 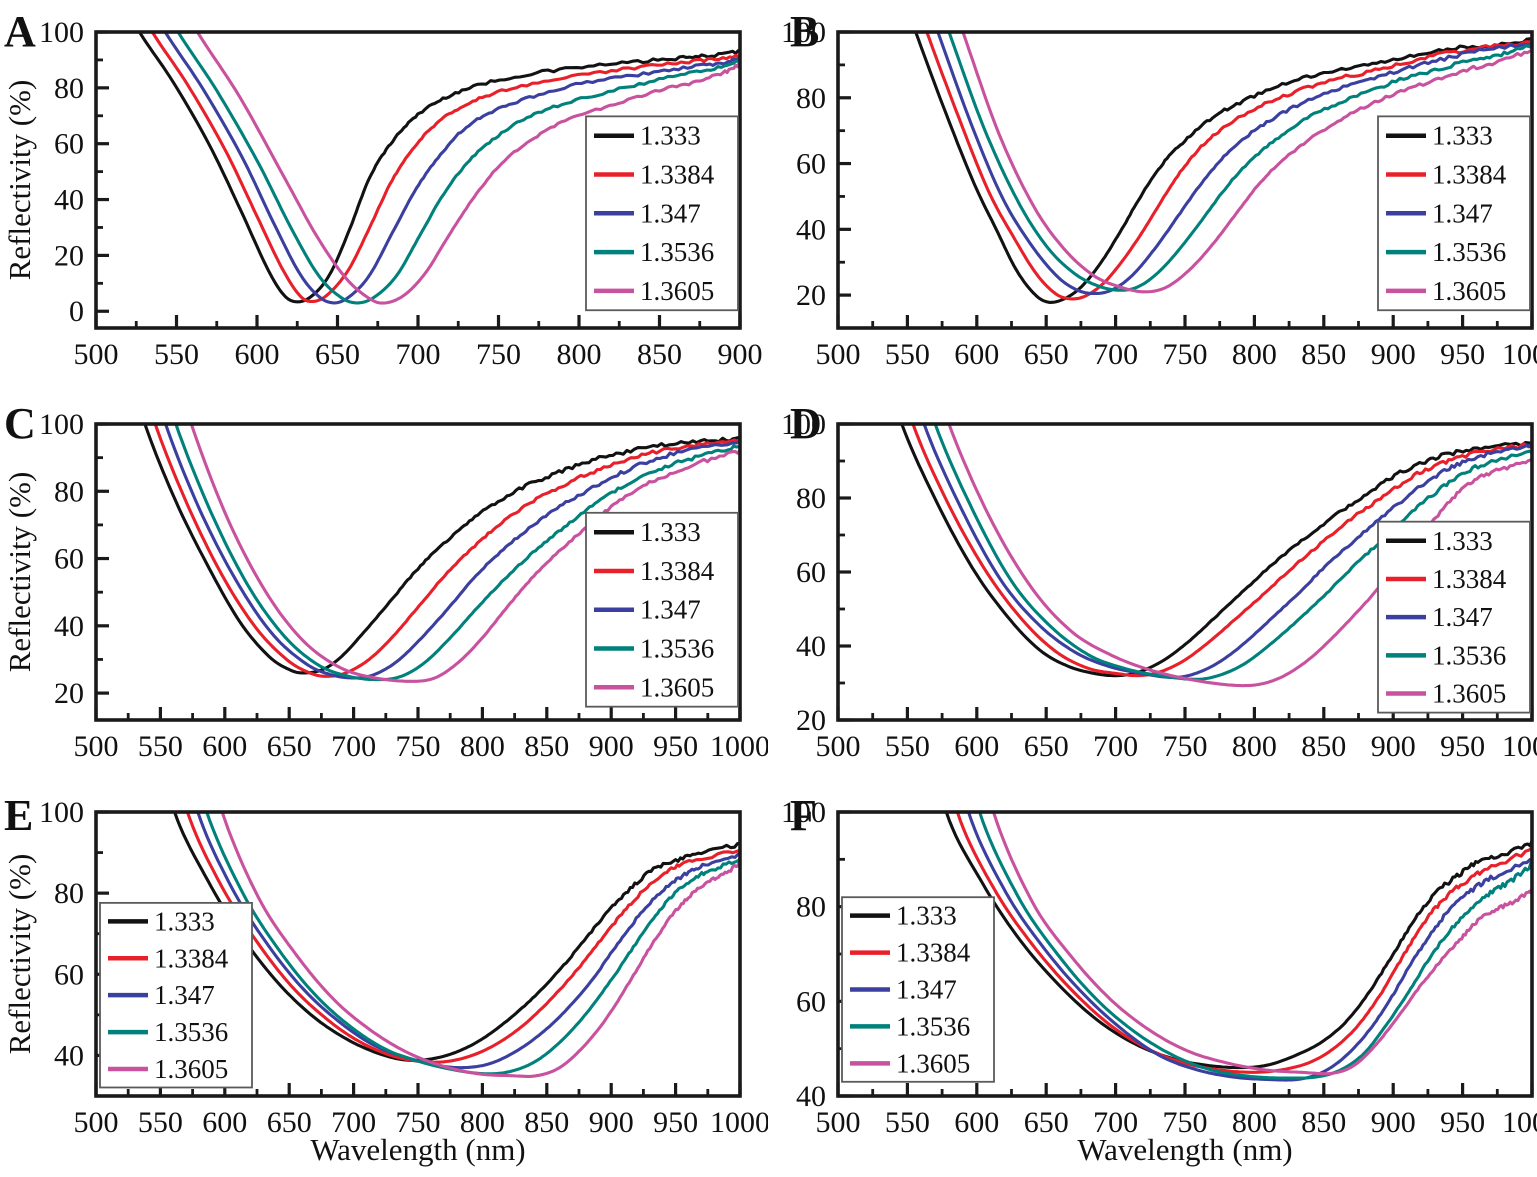 What do you see at coordinates (20, 31) in the screenshot?
I see `panel-letter: A` at bounding box center [20, 31].